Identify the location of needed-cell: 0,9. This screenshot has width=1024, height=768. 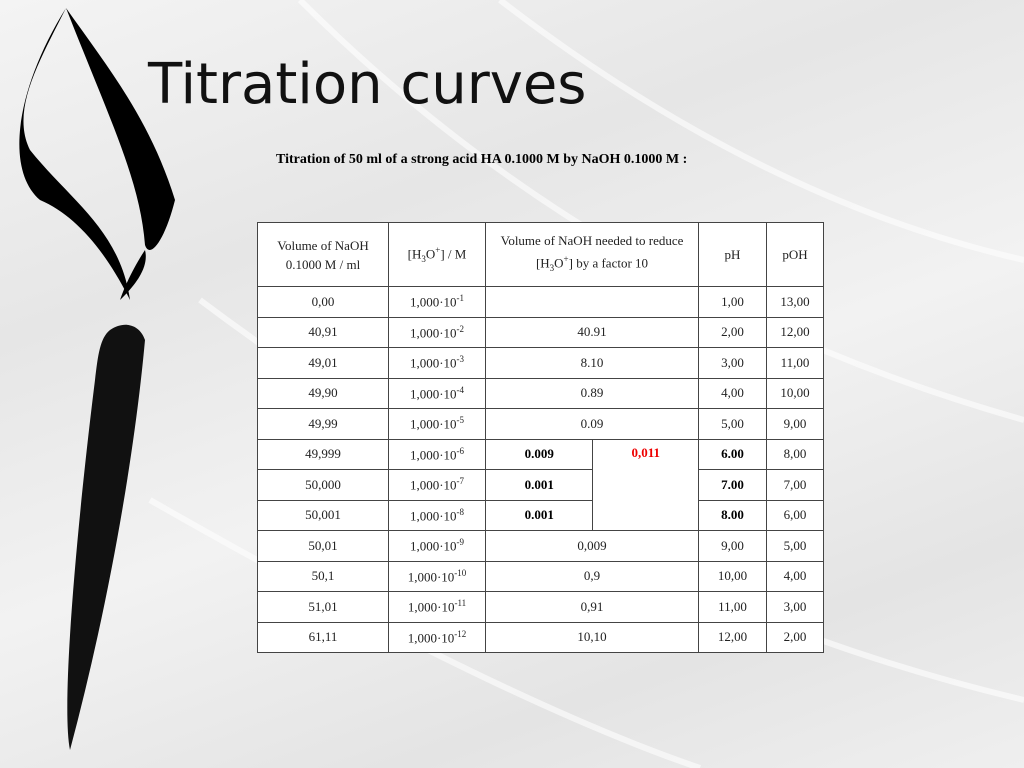
(592, 576).